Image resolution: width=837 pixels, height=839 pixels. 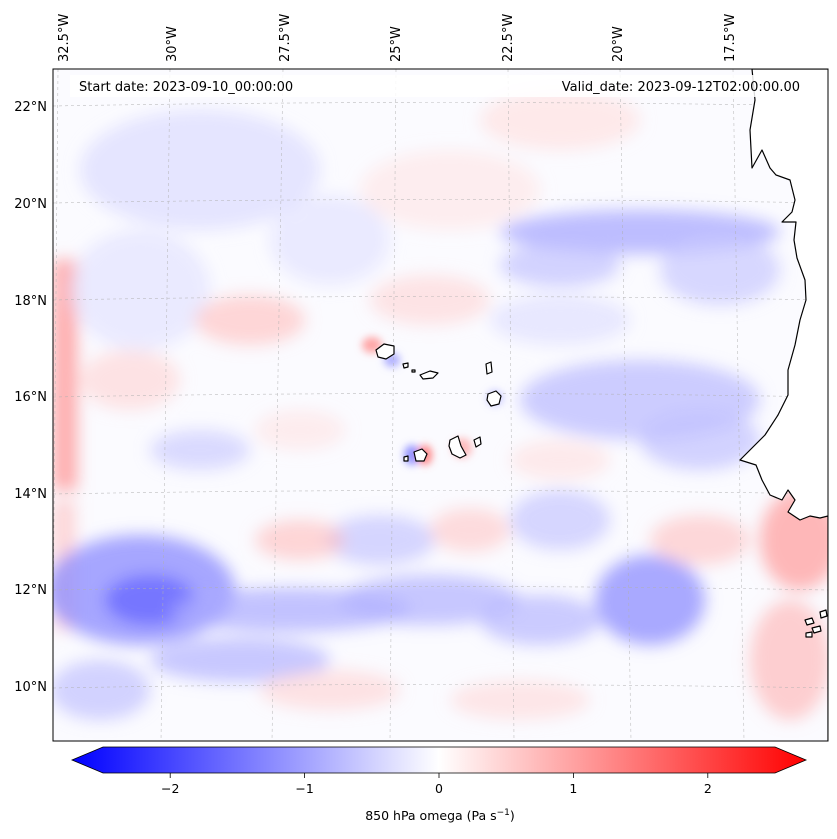 I want to click on lat-labels: 22°N 20°N 18°N 16°N 14°N 12°N 10°N, so click(x=30, y=397).